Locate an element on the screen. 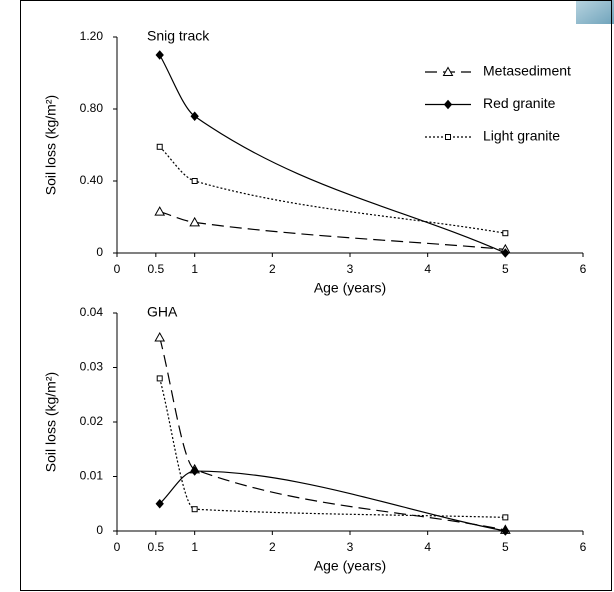  legend-label: Red granite is located at coordinates (519, 103).